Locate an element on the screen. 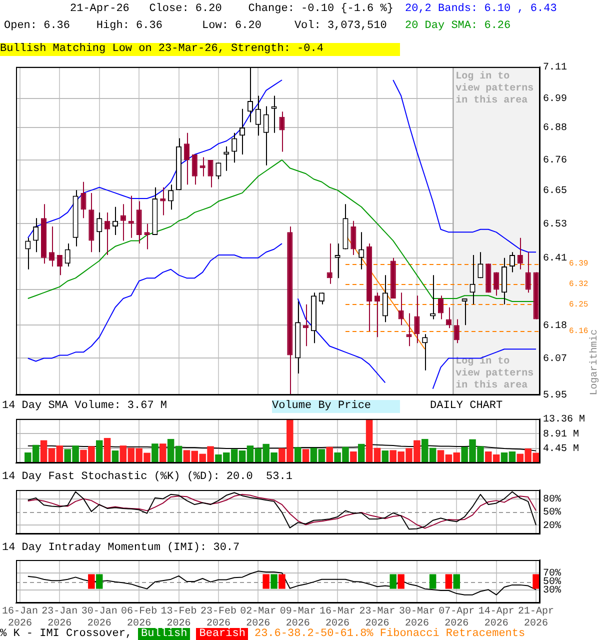  text: Bullish Matching Low on 23-Mar-26, Strength: -0.4 is located at coordinates (200, 49).